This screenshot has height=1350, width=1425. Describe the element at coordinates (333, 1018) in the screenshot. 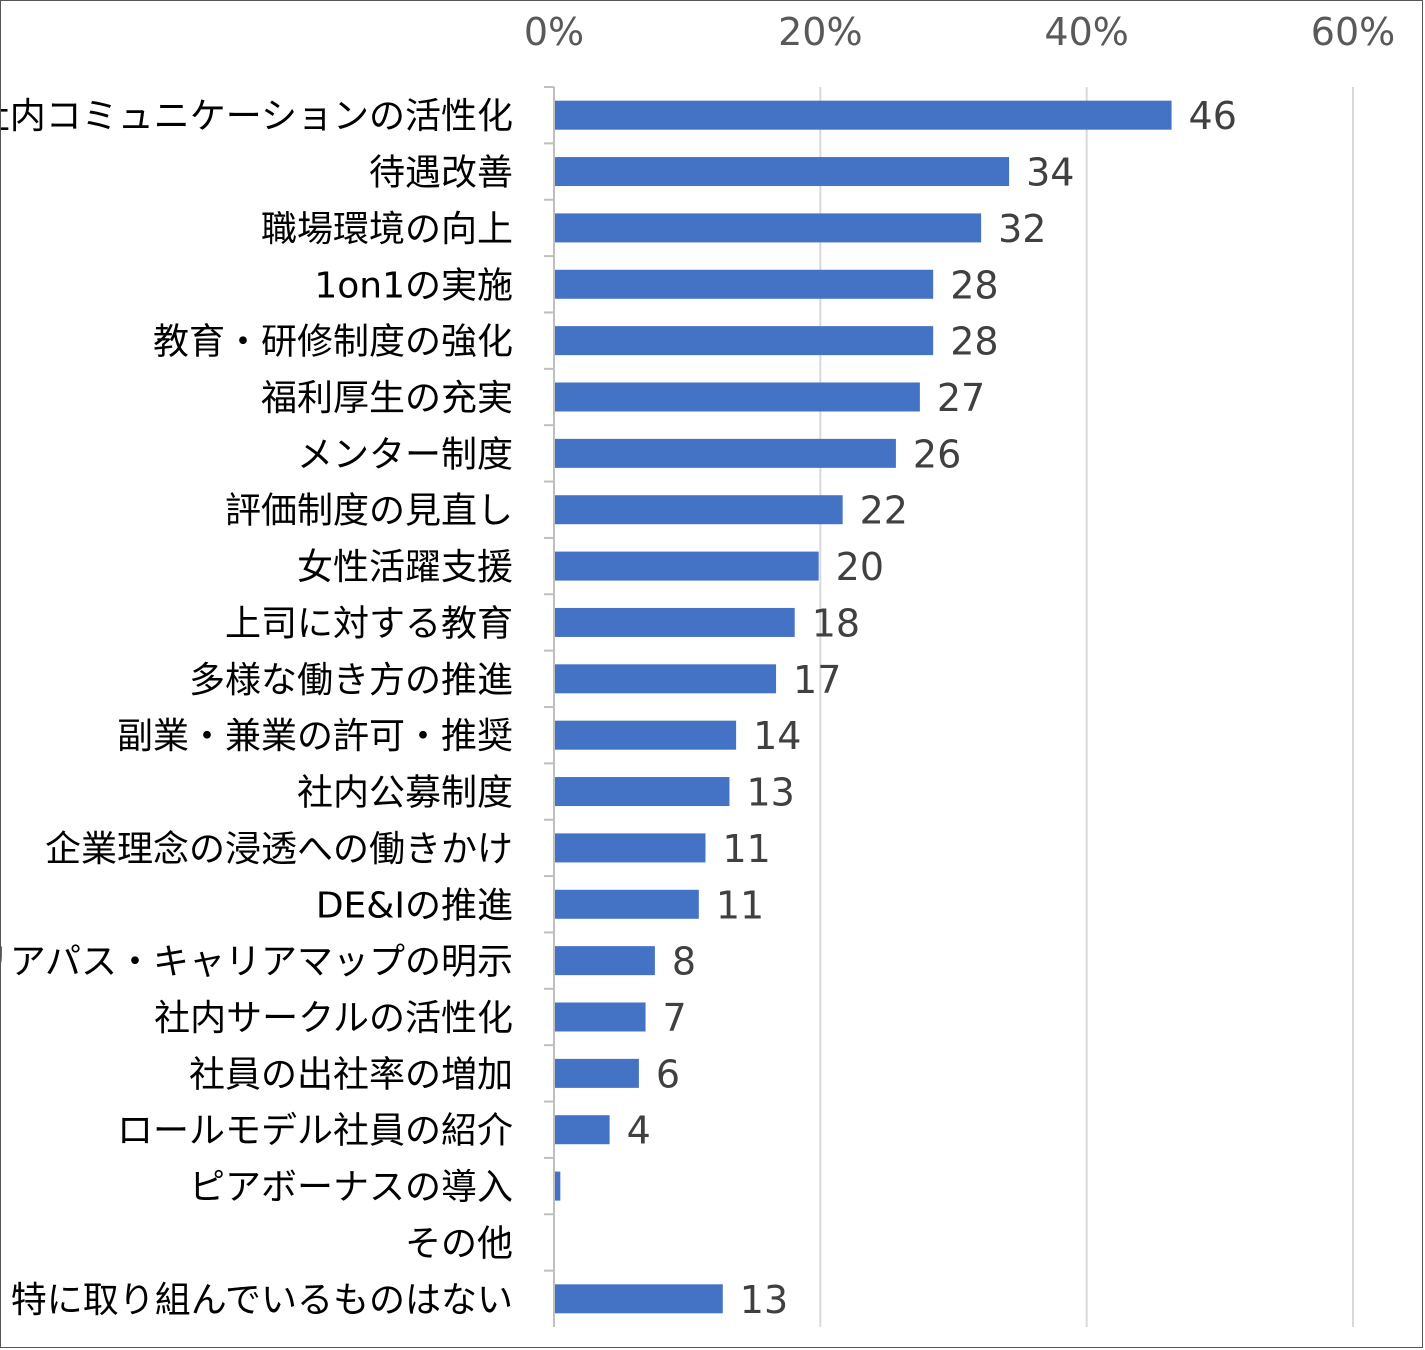

I see `category-label: 社内サークルの活性化` at that location.